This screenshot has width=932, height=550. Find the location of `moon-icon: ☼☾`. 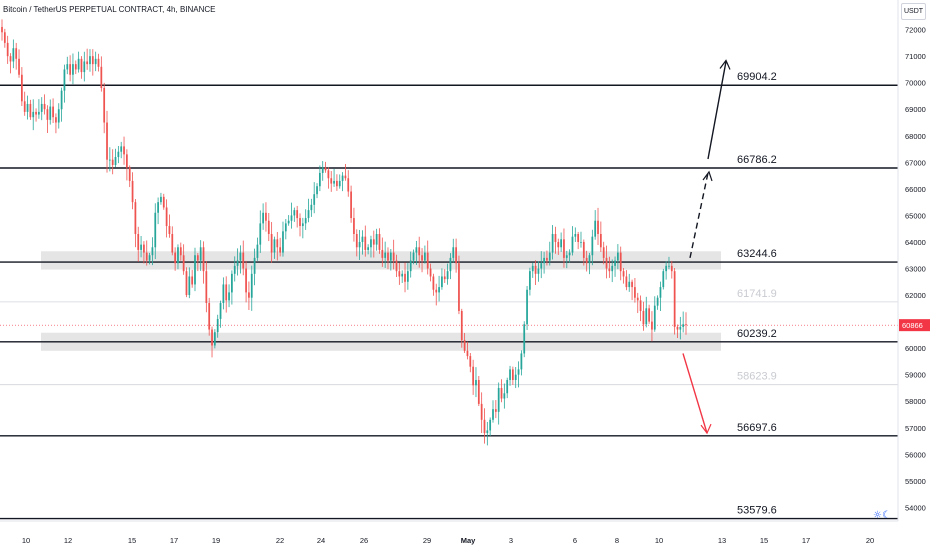

moon-icon: ☼☾ is located at coordinates (882, 515).